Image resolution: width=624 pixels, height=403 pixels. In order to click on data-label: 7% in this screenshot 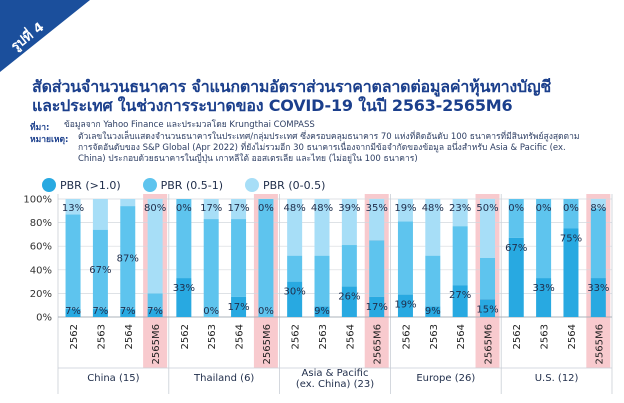, I will do `click(100, 311)`.